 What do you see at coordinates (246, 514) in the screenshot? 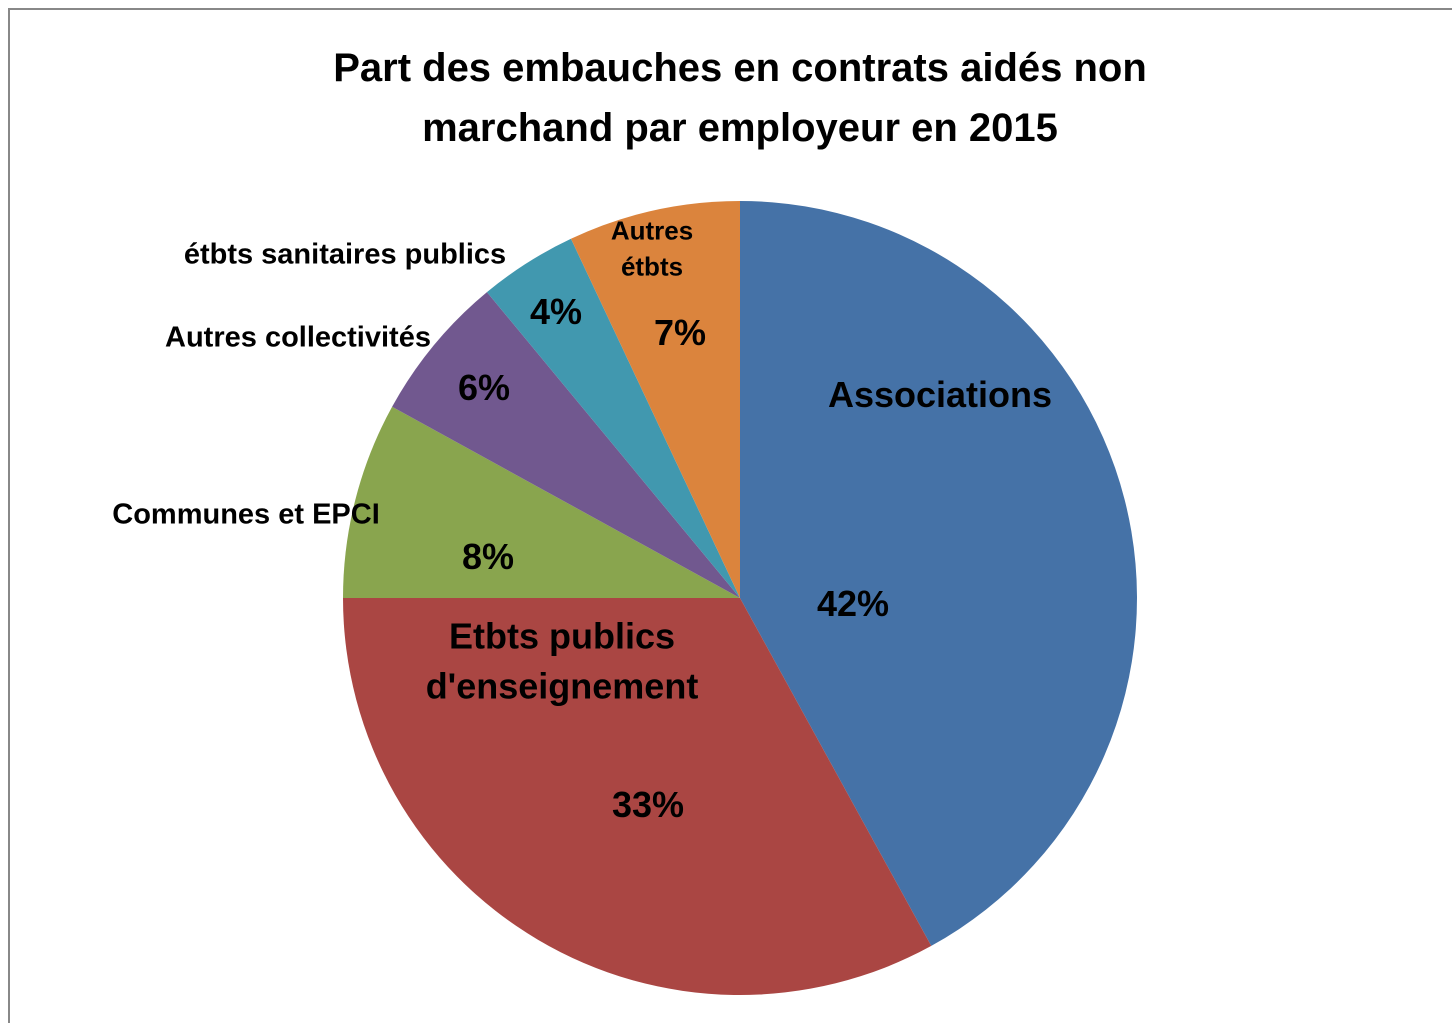
I see `category-label: Communes et EPCI` at bounding box center [246, 514].